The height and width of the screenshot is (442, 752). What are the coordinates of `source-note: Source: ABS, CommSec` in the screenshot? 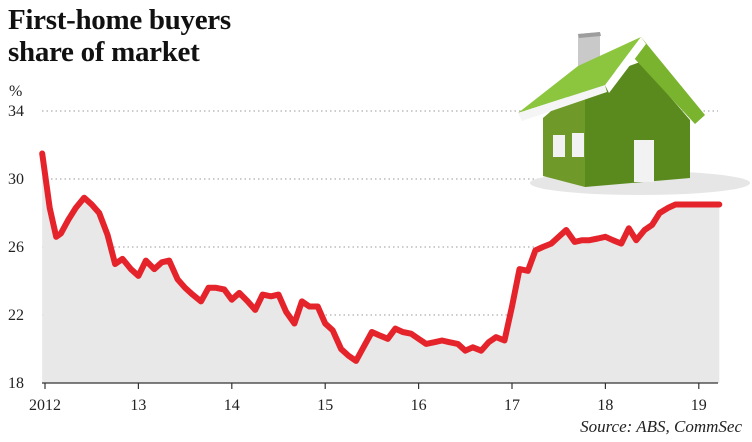 It's located at (661, 426).